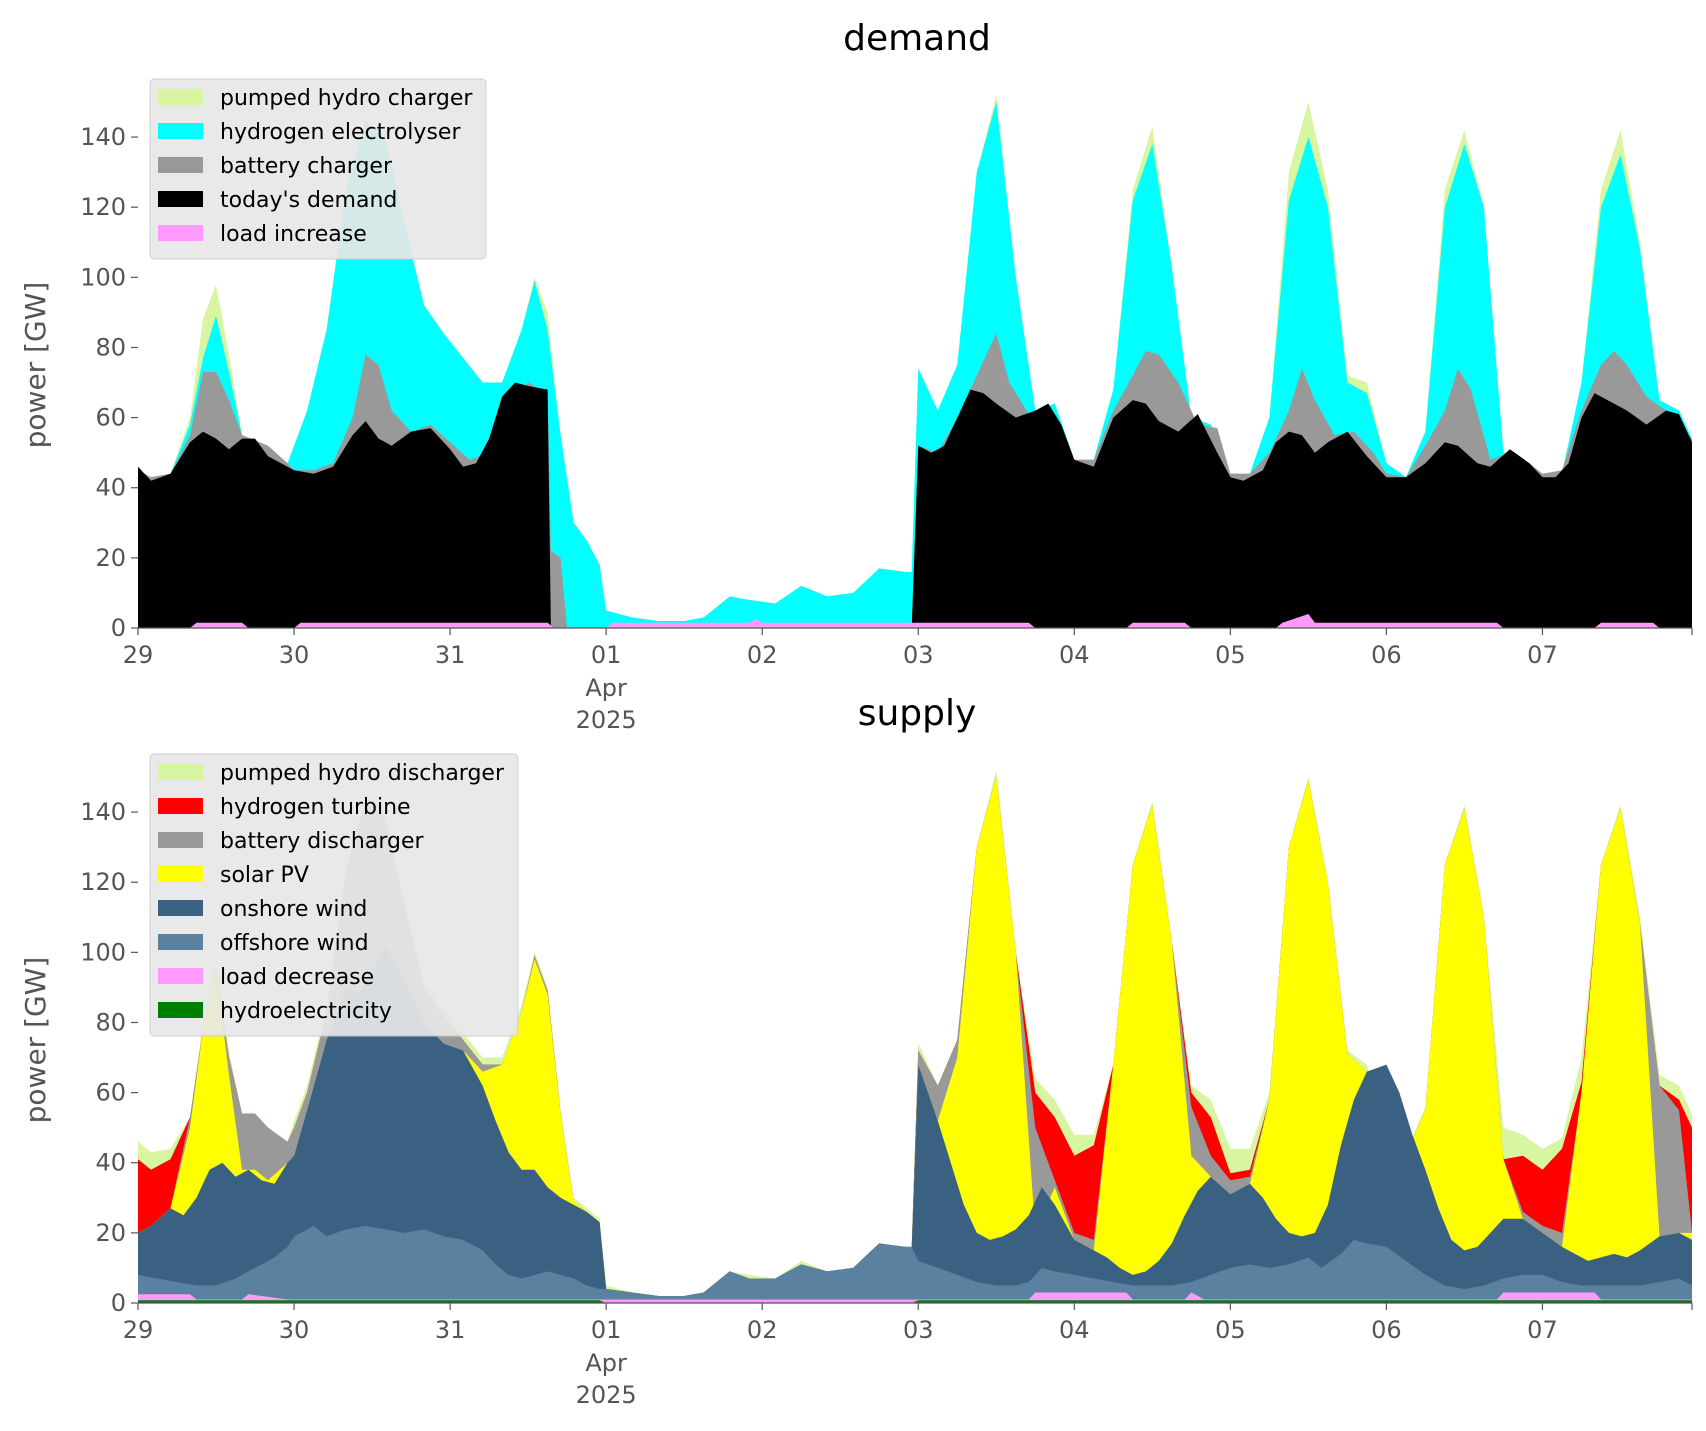 Image resolution: width=1706 pixels, height=1431 pixels. Describe the element at coordinates (180, 806) in the screenshot. I see `legend-swatch-hydrogen-turbine` at that location.